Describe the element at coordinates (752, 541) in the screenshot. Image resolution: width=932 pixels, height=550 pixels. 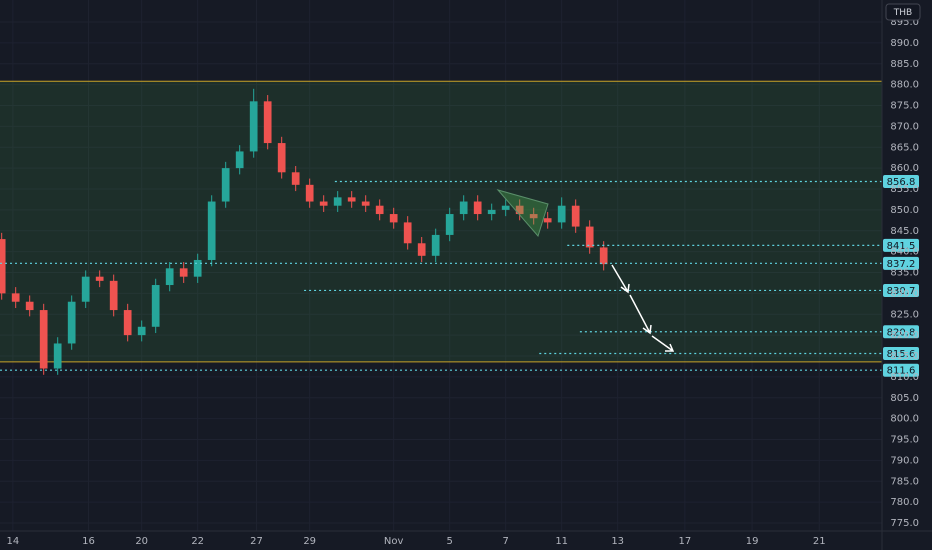
I see `x-tick-label: 19` at that location.